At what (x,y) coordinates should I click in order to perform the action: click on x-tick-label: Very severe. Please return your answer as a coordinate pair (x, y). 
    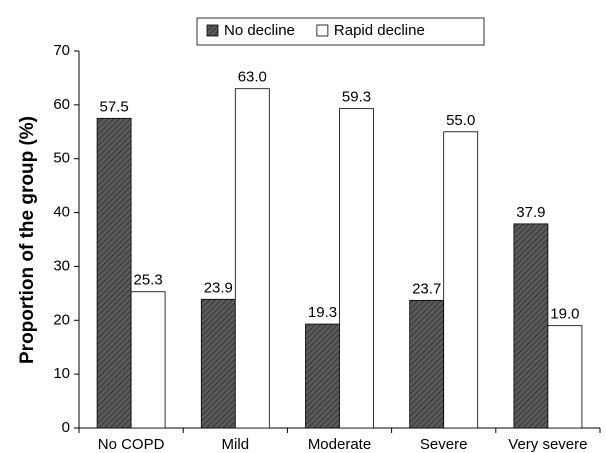
    Looking at the image, I should click on (547, 444).